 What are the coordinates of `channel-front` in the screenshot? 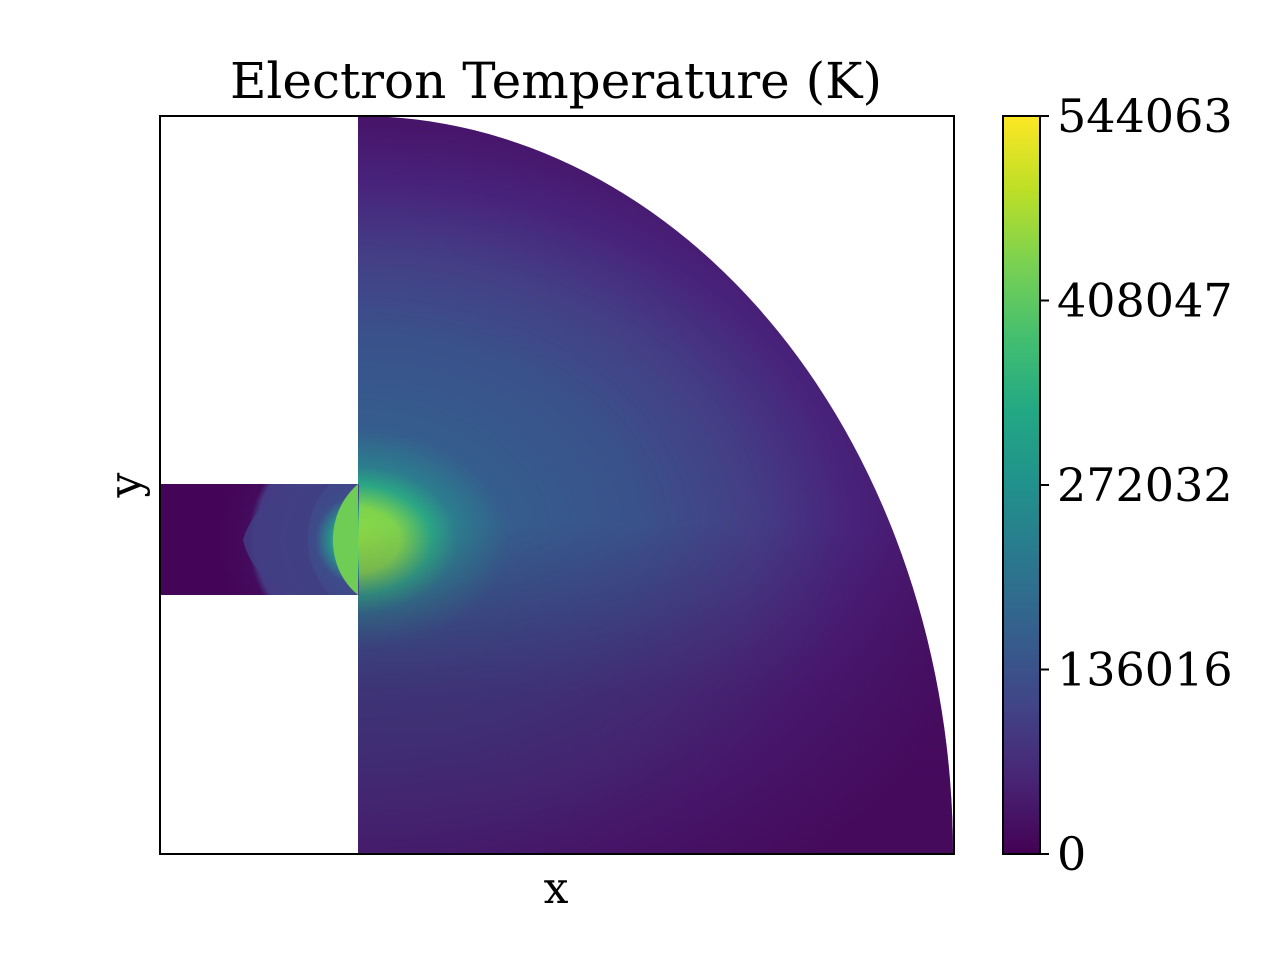 It's located at (345, 539).